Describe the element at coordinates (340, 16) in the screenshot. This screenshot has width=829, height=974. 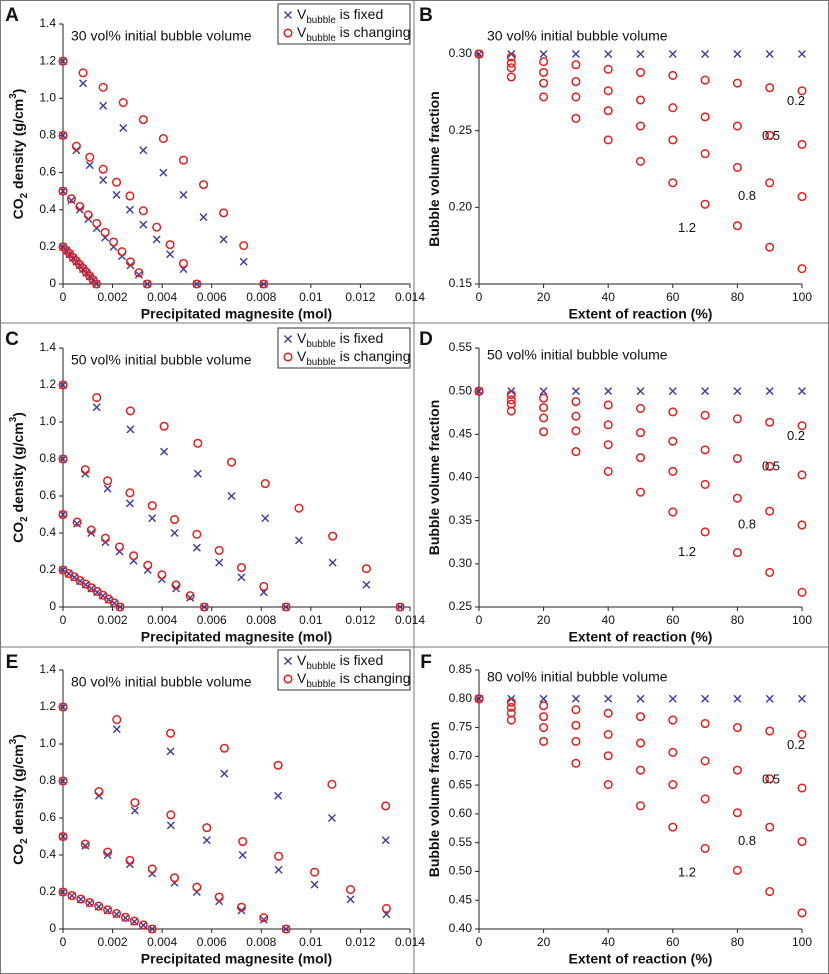
I see `legend-text: Vbubble is fixed` at that location.